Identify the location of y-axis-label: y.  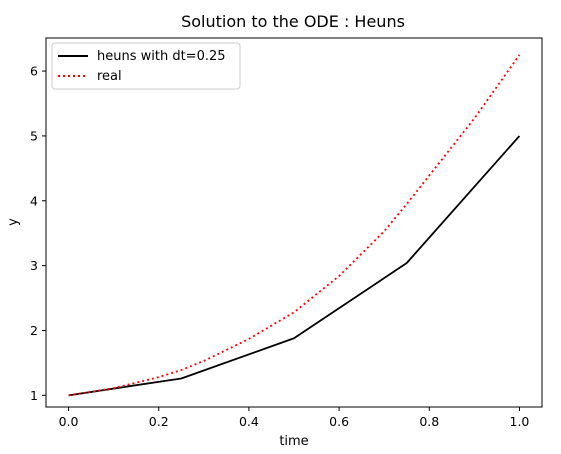
(13, 222).